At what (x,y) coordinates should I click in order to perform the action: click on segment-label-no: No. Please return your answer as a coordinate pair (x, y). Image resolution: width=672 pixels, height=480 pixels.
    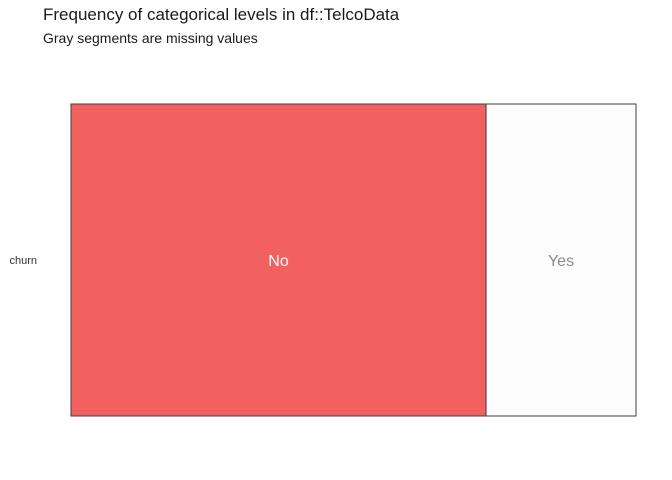
    Looking at the image, I should click on (278, 261).